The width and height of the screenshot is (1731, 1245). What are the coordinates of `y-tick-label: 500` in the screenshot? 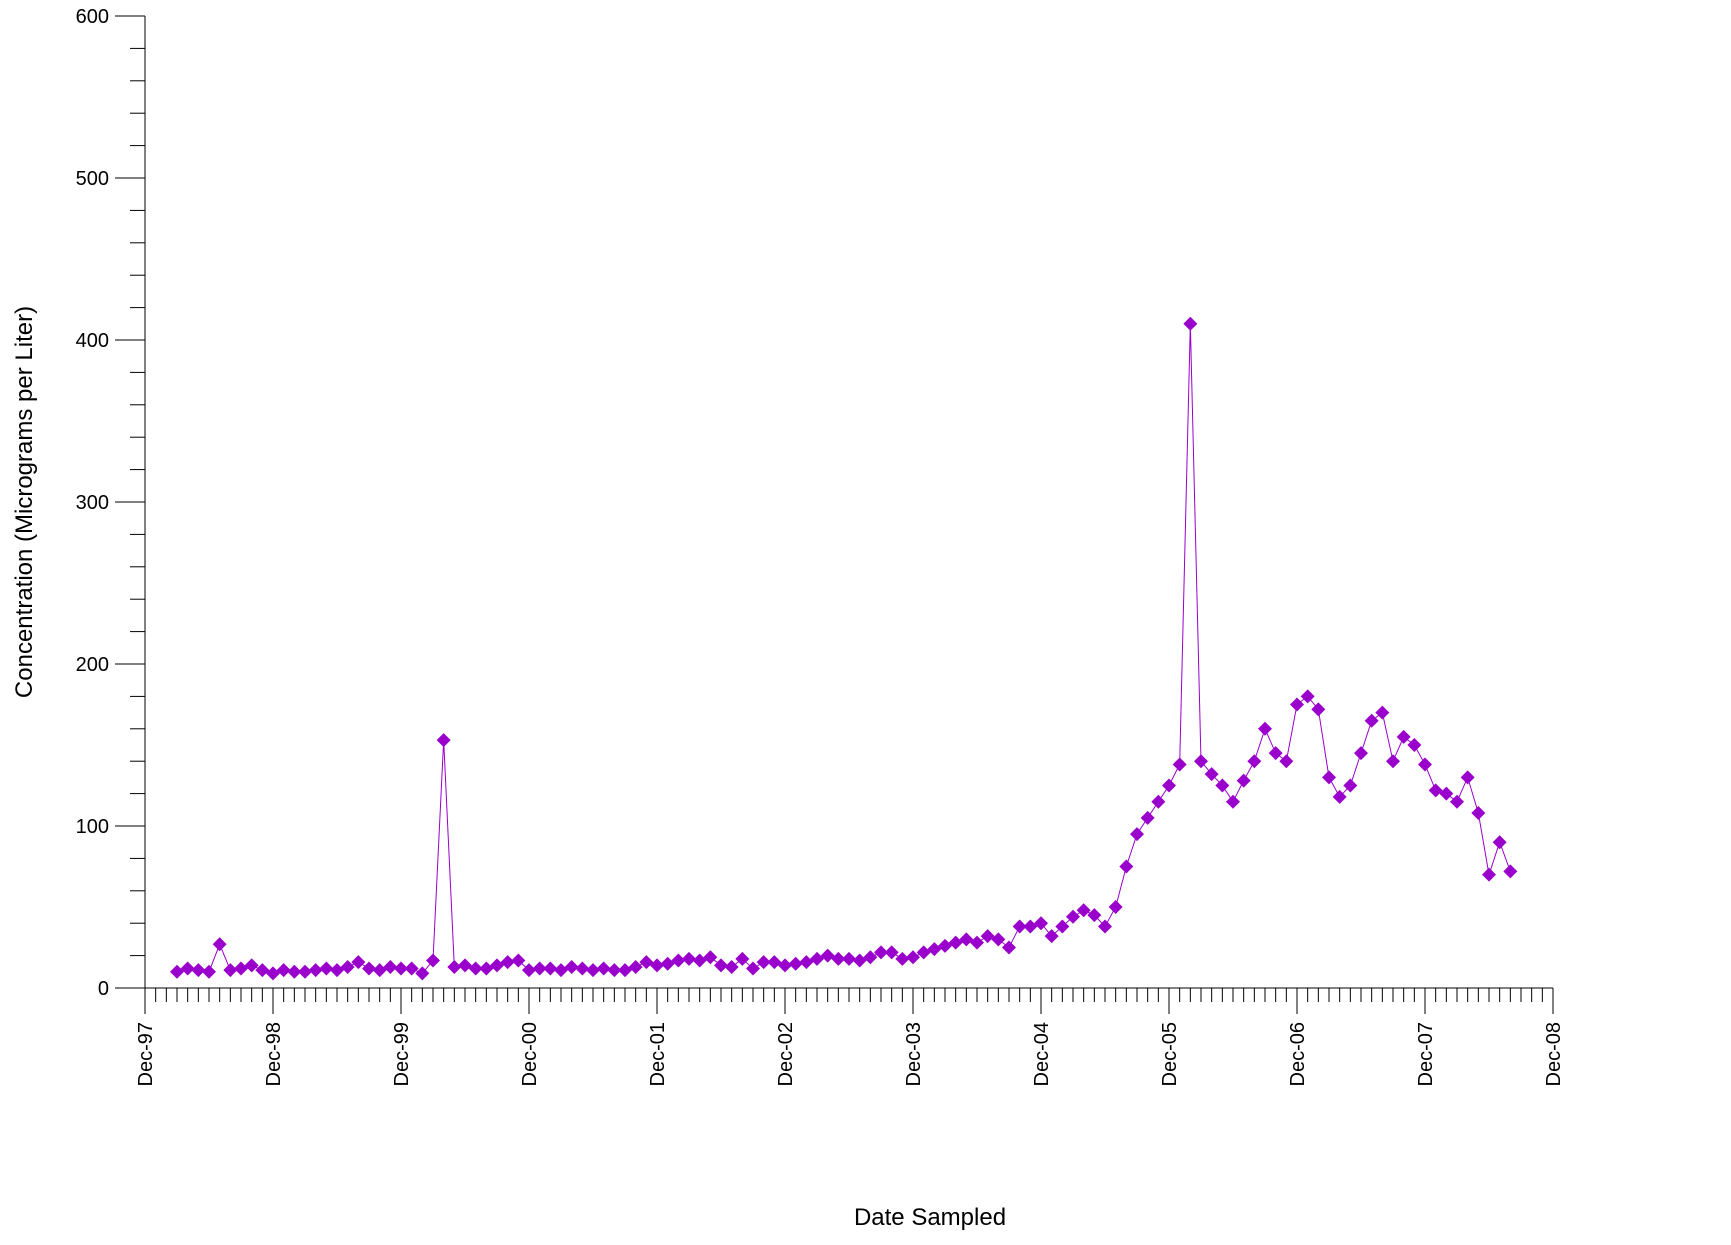 It's located at (92, 179).